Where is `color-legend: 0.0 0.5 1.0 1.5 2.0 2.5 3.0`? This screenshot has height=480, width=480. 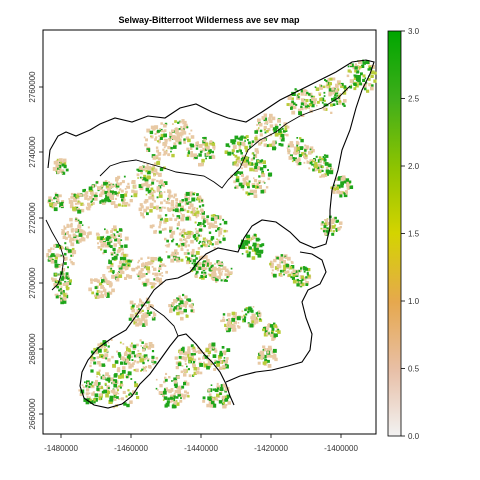 color-legend: 0.0 0.5 1.0 1.5 2.0 2.5 3.0 is located at coordinates (403, 234).